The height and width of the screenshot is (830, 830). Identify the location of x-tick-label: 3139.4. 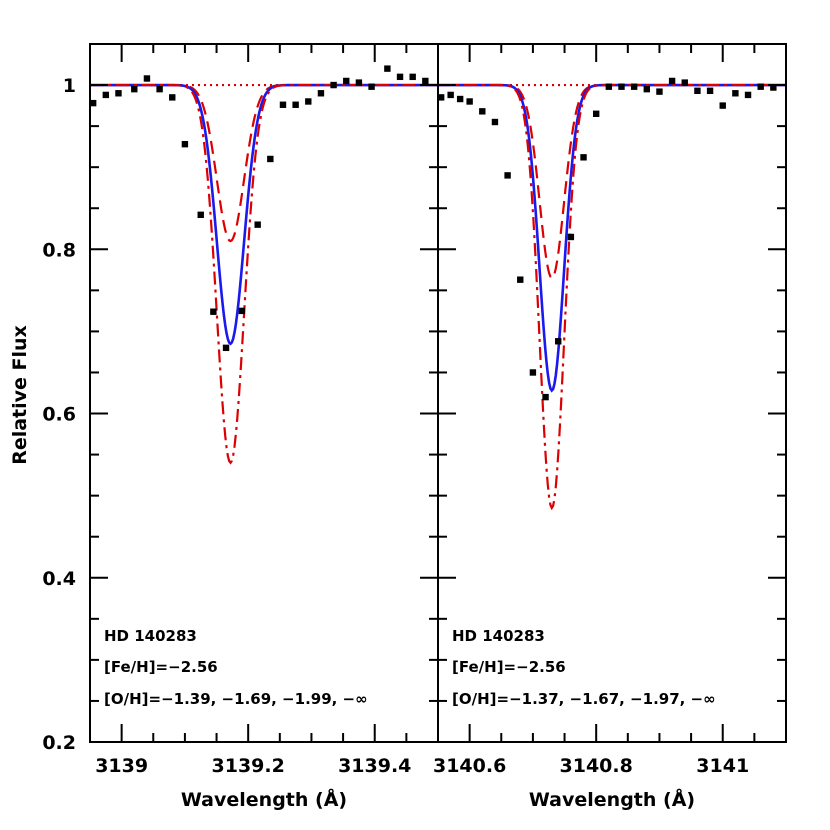
(374, 766).